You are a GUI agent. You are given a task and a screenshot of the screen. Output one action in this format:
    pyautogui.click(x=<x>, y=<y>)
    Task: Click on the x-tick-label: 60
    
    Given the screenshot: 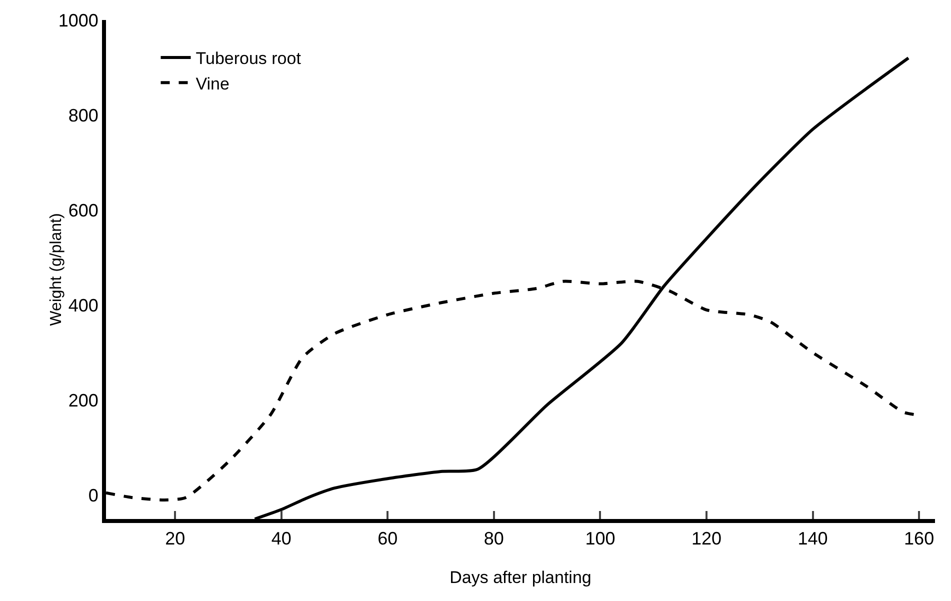 What is the action you would take?
    pyautogui.click(x=388, y=538)
    